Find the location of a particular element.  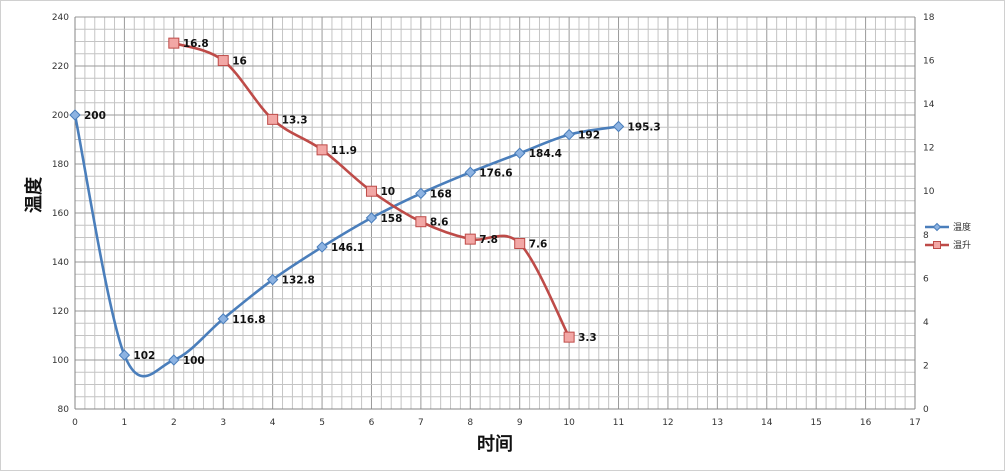

x-tick-label: 1 is located at coordinates (125, 423).